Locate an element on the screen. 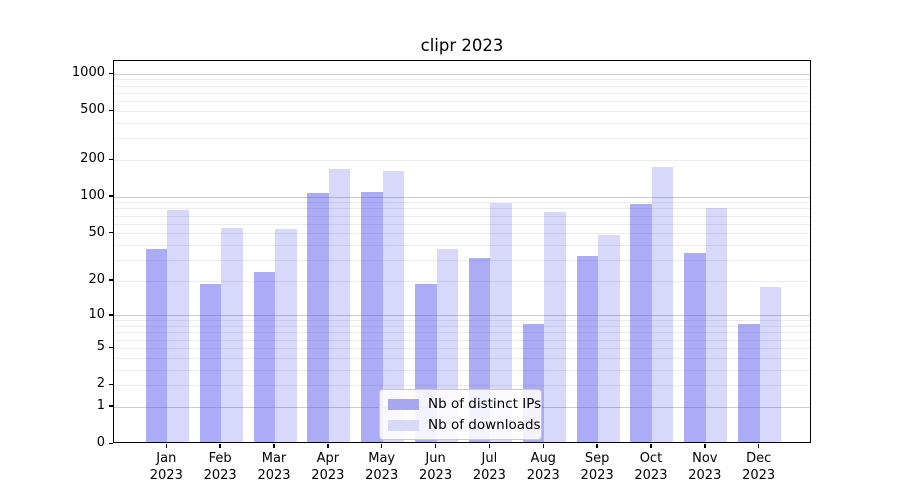  x-tick-month: Jun is located at coordinates (435, 459).